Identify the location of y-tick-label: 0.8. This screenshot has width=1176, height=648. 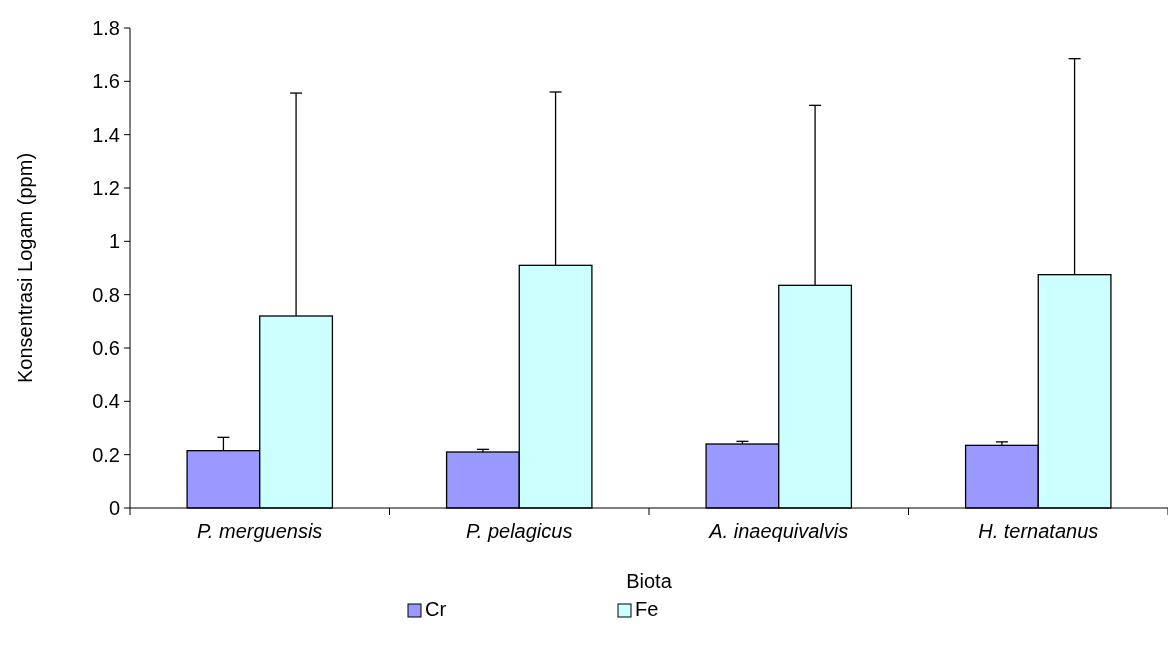
(106, 294).